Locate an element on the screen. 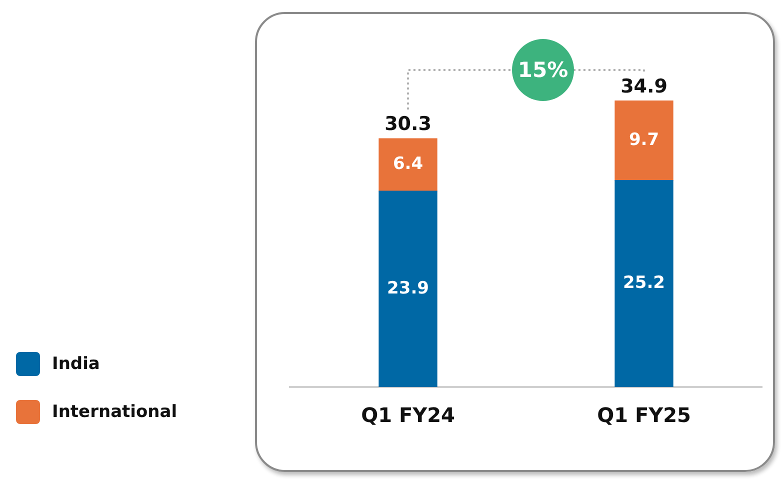  legend-label: International is located at coordinates (115, 412).